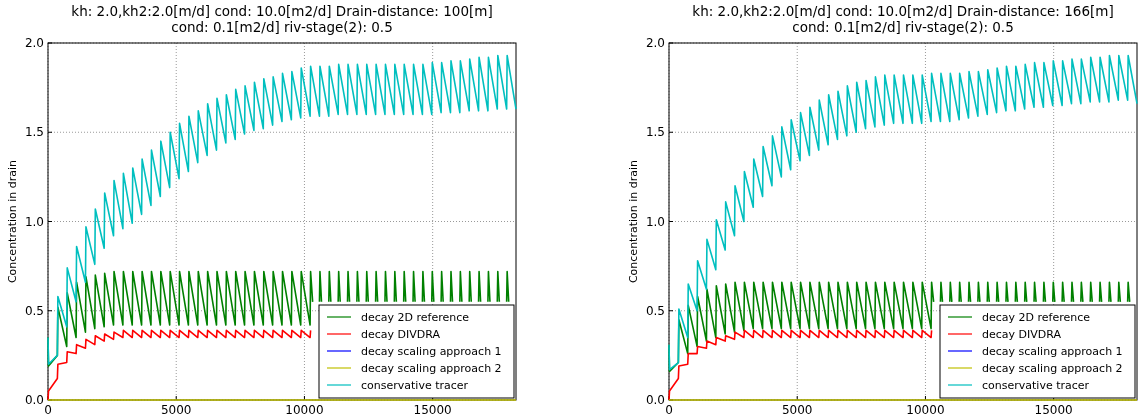 Image resolution: width=1146 pixels, height=417 pixels. Describe the element at coordinates (903, 19) in the screenshot. I see `chart-title: kh: 2.0,kh2:2.0[m/d] cond: 10.0[m2/d] Drain-distance: 166[m] cond: 0.1[m2/d] riv-stage(2): 0.5` at that location.